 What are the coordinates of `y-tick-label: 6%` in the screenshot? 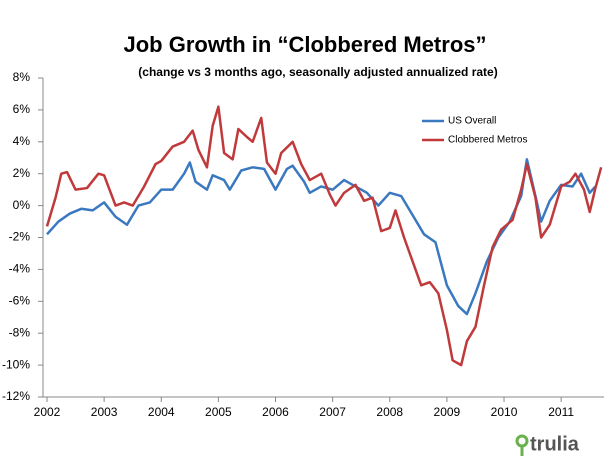 It's located at (22, 109).